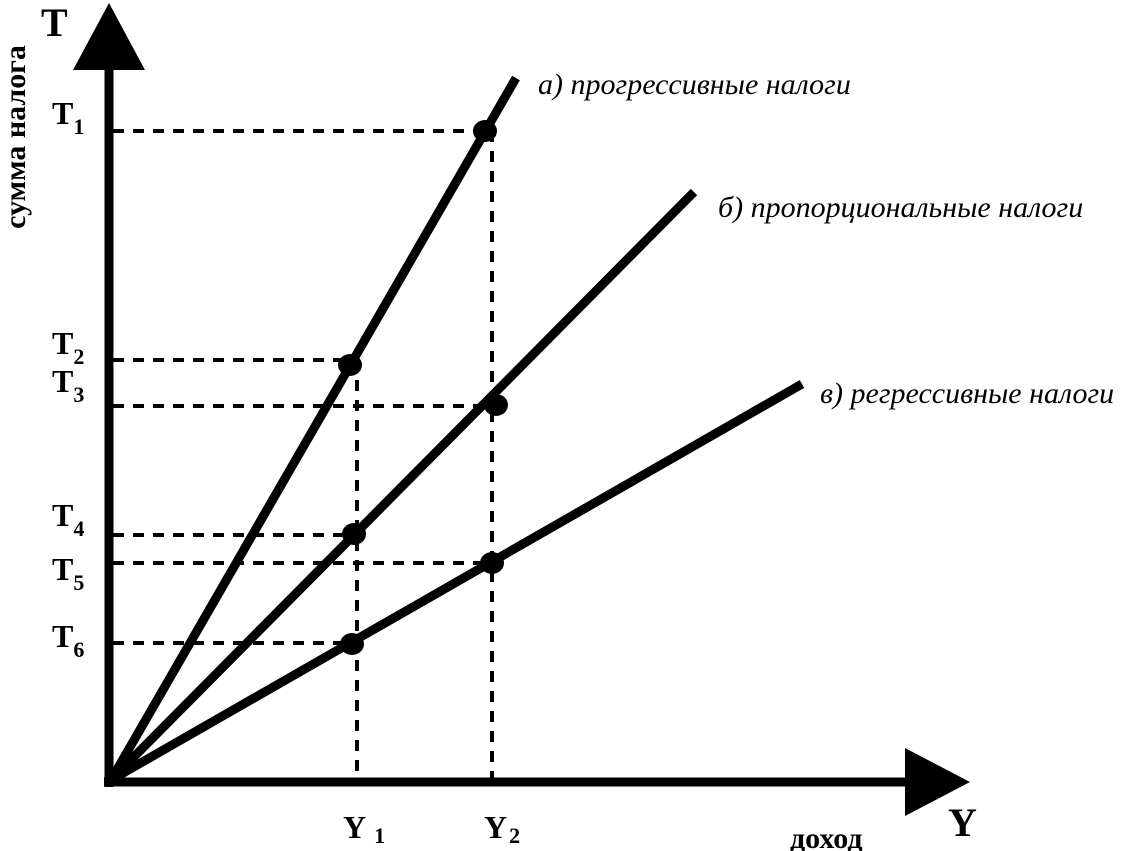 This screenshot has height=851, width=1148. Describe the element at coordinates (54, 22) in the screenshot. I see `y-axis-letter: T` at that location.